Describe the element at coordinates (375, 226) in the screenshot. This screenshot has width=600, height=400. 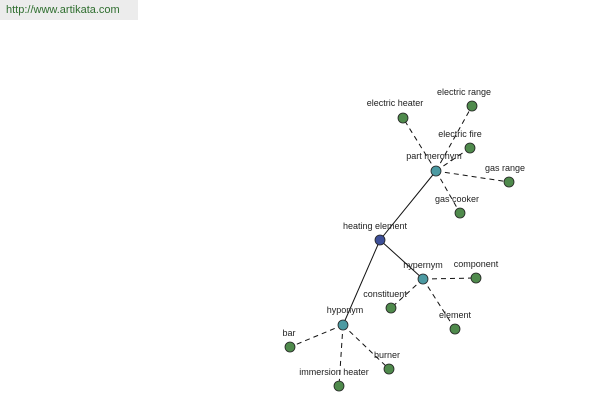
I see `node-label: heating element` at that location.